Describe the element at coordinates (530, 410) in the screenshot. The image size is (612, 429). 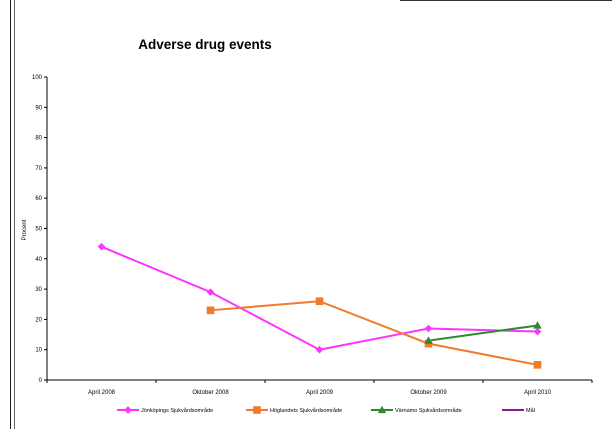
I see `legend-label-3: Mål` at that location.